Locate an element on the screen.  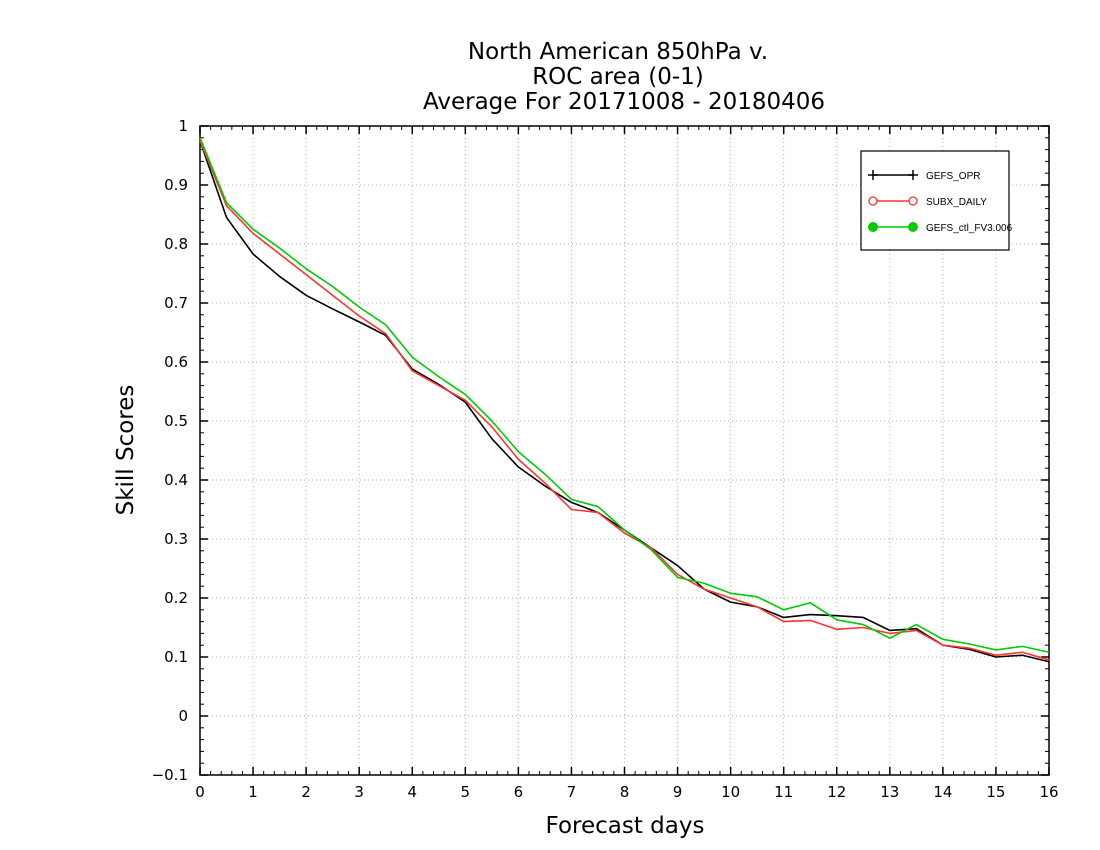
x-tick-label-15: 15 is located at coordinates (995, 792).